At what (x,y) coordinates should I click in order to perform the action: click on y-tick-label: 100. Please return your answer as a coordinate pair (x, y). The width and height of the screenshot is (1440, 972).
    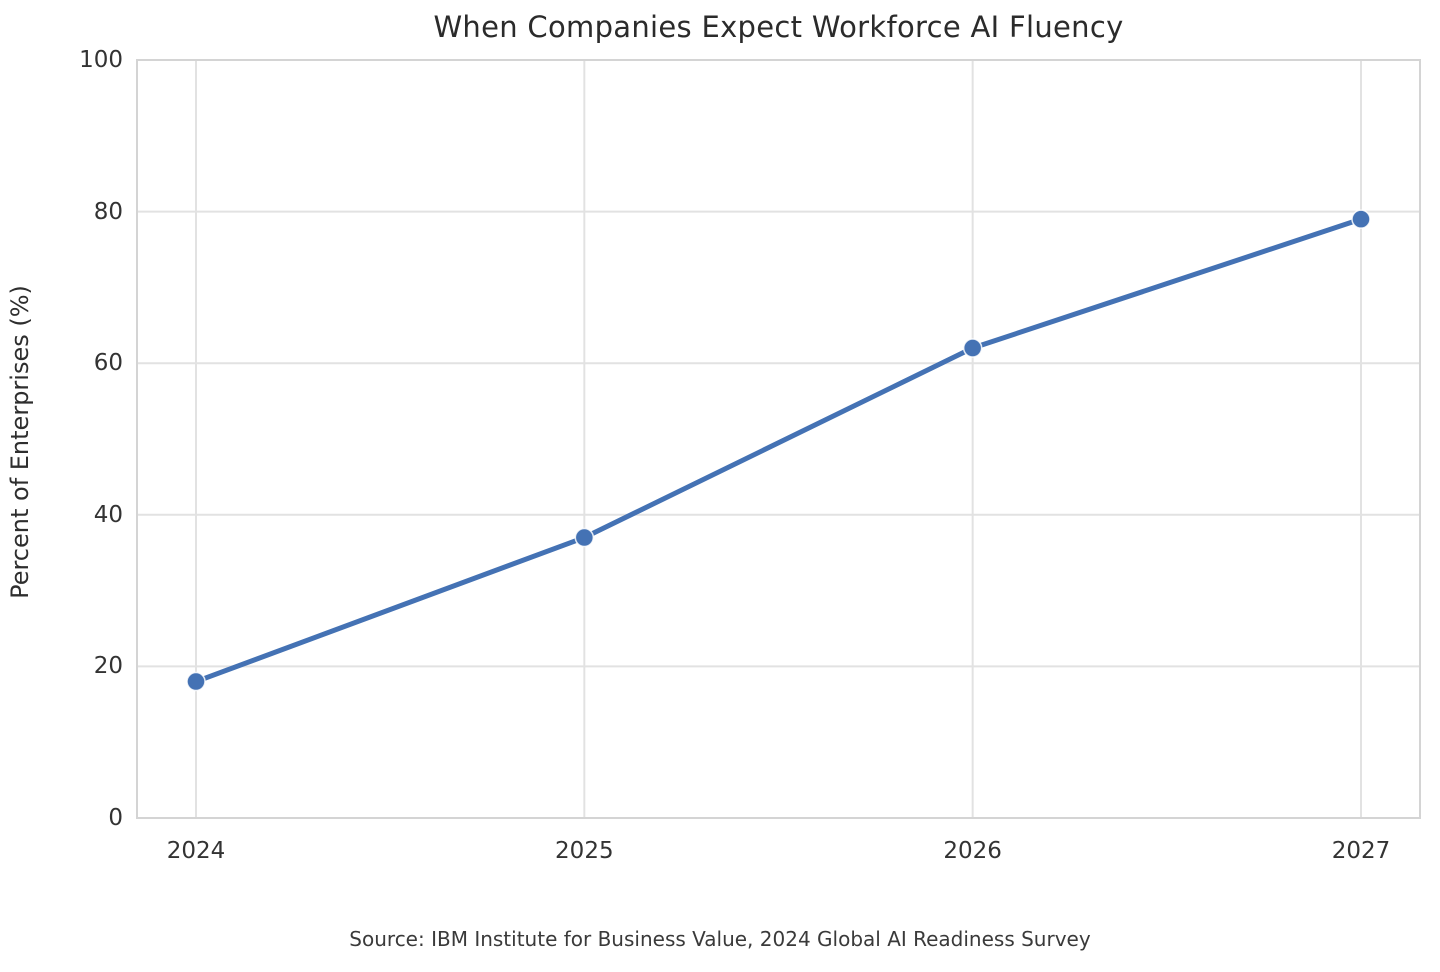
    Looking at the image, I should click on (101, 60).